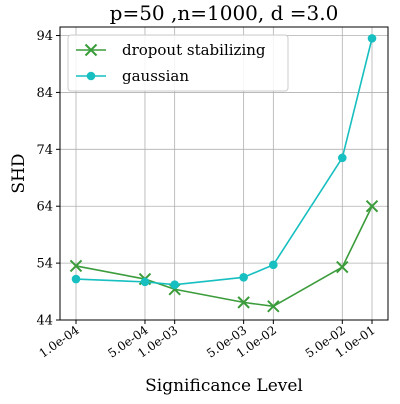 Image resolution: width=400 pixels, height=404 pixels. What do you see at coordinates (194, 50) in the screenshot?
I see `legend-label: dropout stabilizing` at bounding box center [194, 50].